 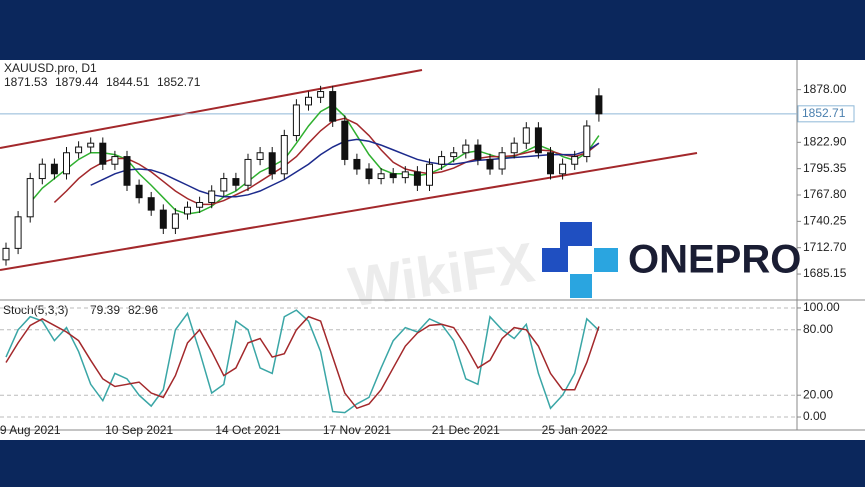 What do you see at coordinates (825, 273) in the screenshot?
I see `y-tick-label: 1685.15` at bounding box center [825, 273].